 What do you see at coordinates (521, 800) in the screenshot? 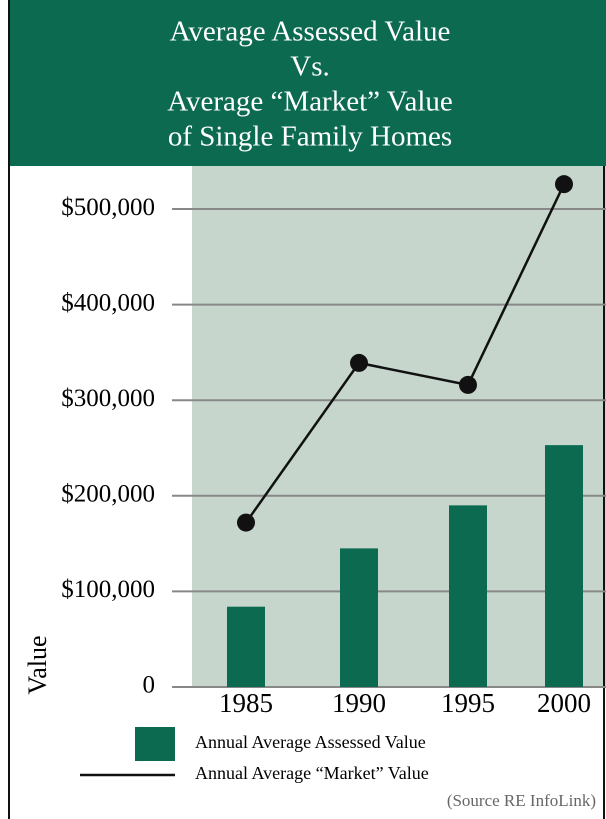
I see `source: (Source RE InfoLink)` at bounding box center [521, 800].